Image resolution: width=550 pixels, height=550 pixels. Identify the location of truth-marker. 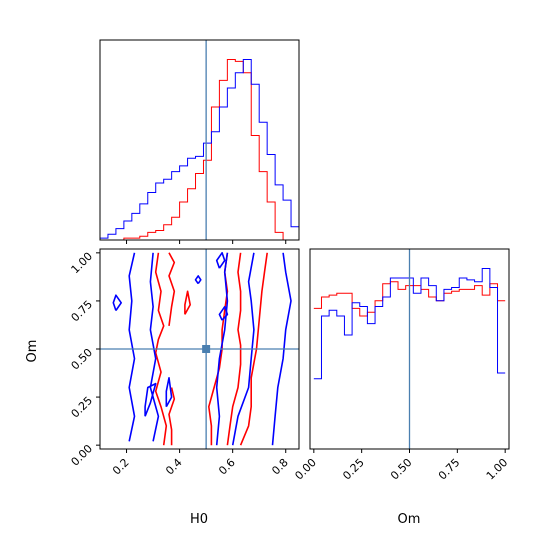
(206, 349).